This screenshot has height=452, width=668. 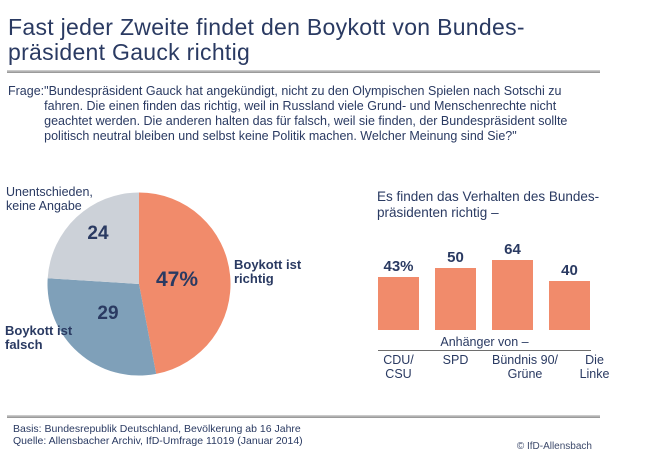 I want to click on question-label: Frage:, so click(x=26, y=91).